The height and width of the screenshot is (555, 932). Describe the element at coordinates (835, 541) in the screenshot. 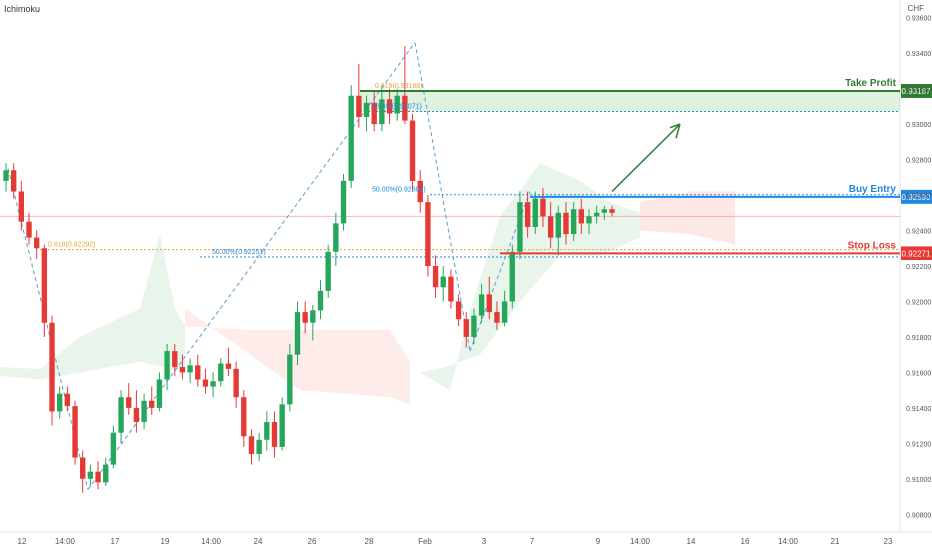

I see `x-tick-label: 21` at that location.